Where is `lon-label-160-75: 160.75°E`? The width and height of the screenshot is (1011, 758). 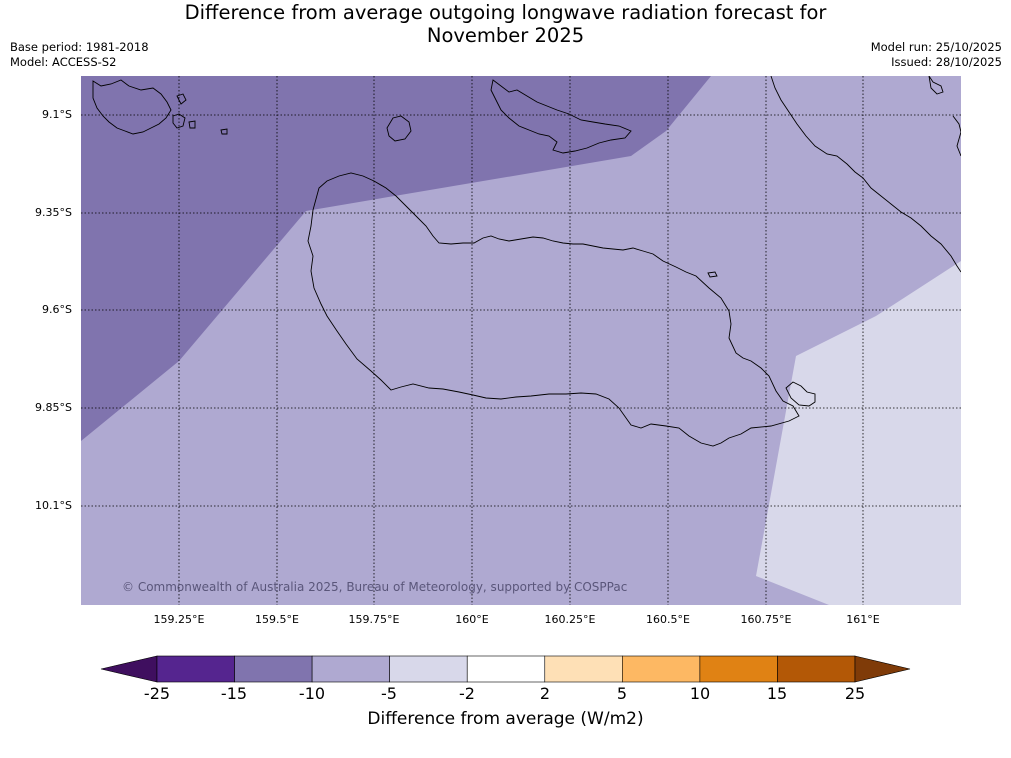
lon-label-160-75: 160.75°E is located at coordinates (766, 619).